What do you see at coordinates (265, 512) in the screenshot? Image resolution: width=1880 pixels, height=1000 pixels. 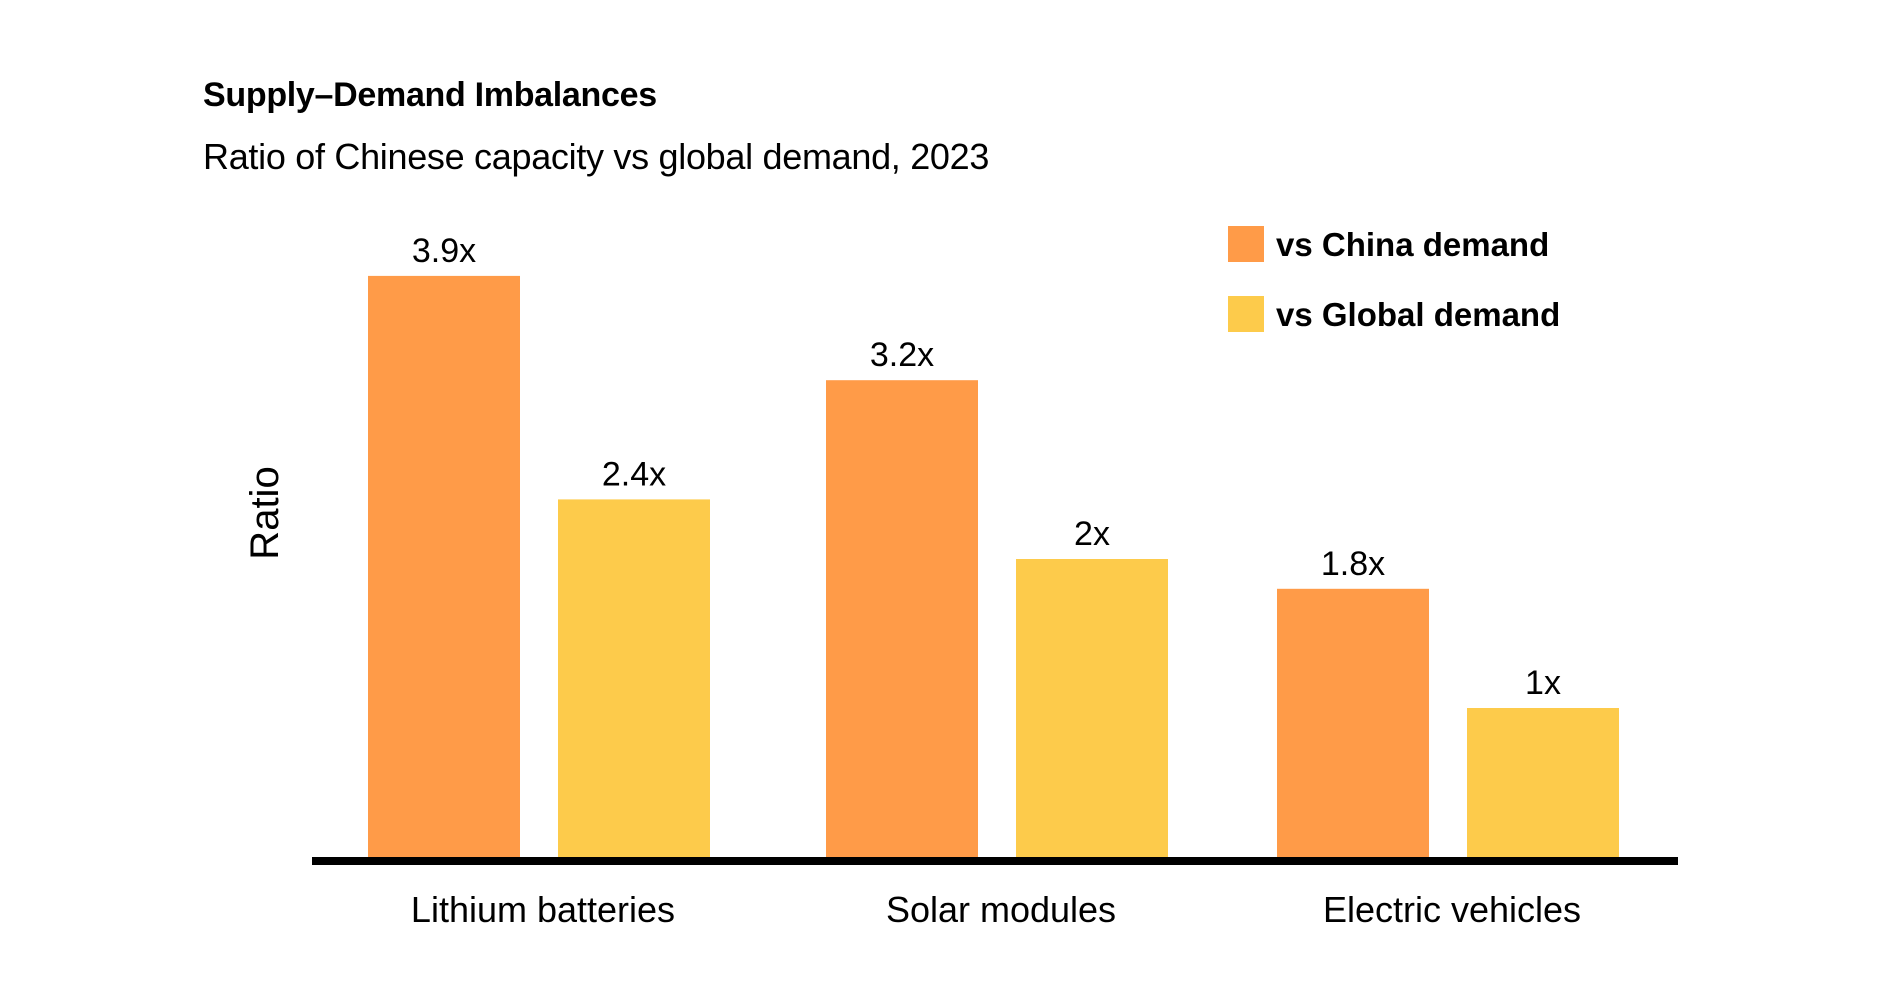 I see `y-axis-title: Ratio` at bounding box center [265, 512].